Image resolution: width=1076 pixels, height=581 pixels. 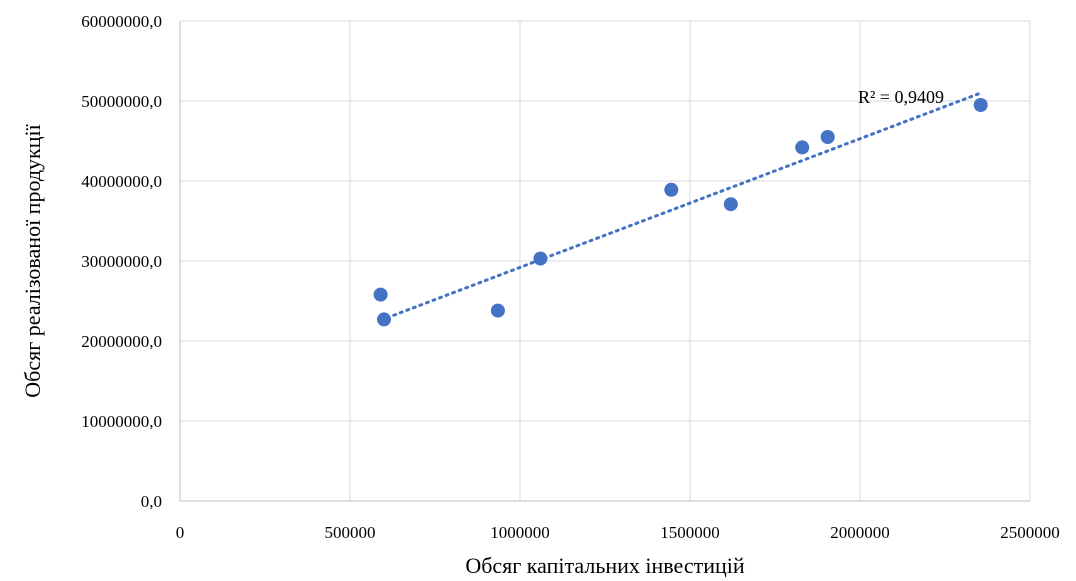 I want to click on x-tick-label: 1500000, so click(x=690, y=532).